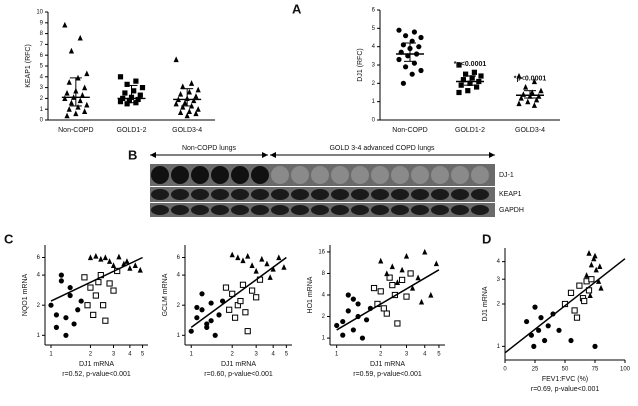 The image size is (638, 406). What do you see at coordinates (42, 67) in the screenshot?
I see `y-tick-label: 5` at bounding box center [42, 67].